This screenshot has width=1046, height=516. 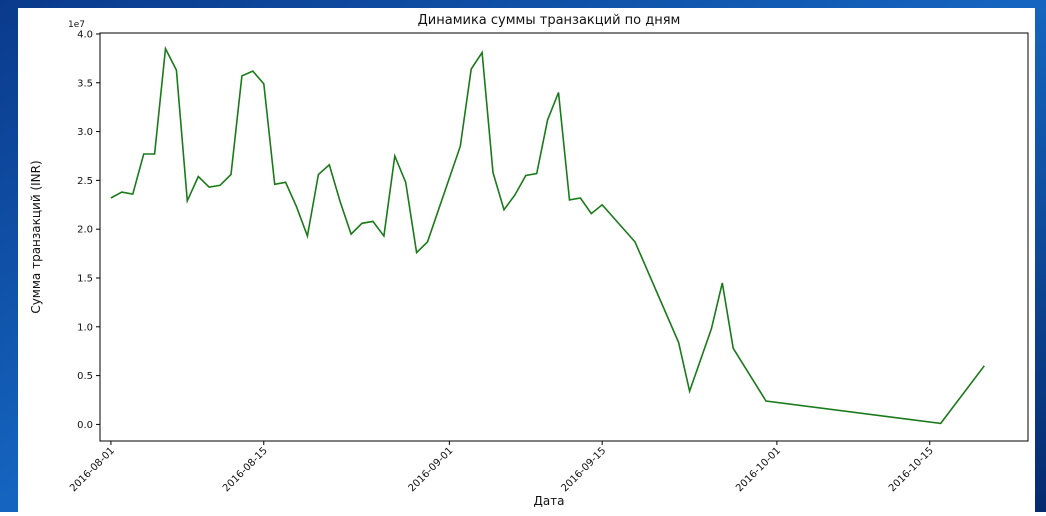 What do you see at coordinates (85, 327) in the screenshot?
I see `y-tick-label: 1.0` at bounding box center [85, 327].